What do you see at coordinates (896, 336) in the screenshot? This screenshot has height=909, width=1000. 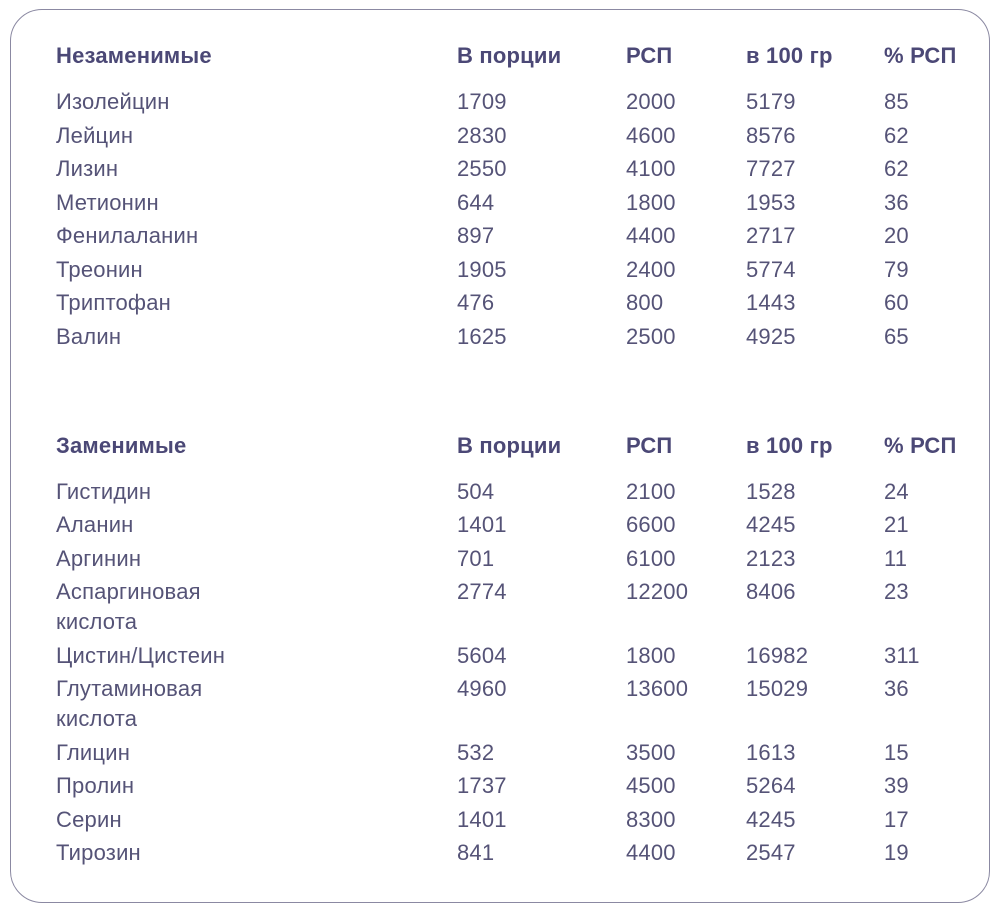 I see `pct-rsp-value: 65` at bounding box center [896, 336].